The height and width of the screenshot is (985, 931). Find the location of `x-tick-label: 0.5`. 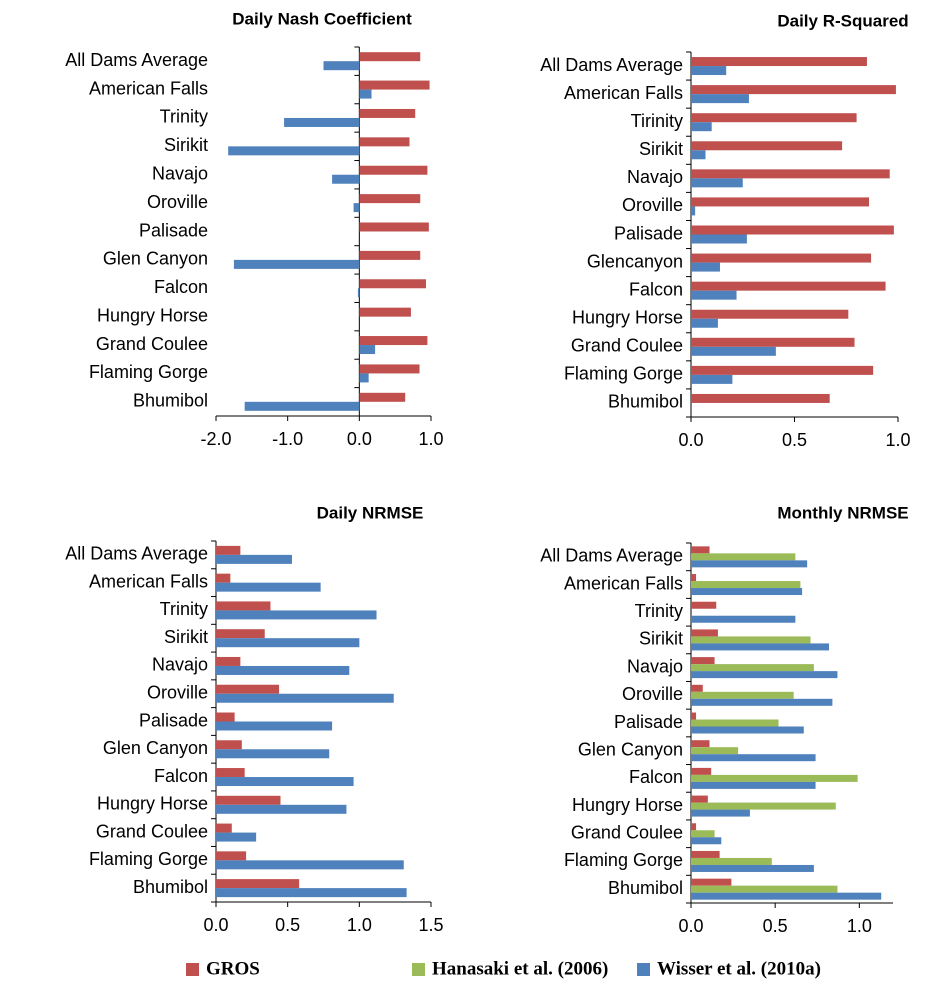

x-tick-label: 0.5 is located at coordinates (794, 440).